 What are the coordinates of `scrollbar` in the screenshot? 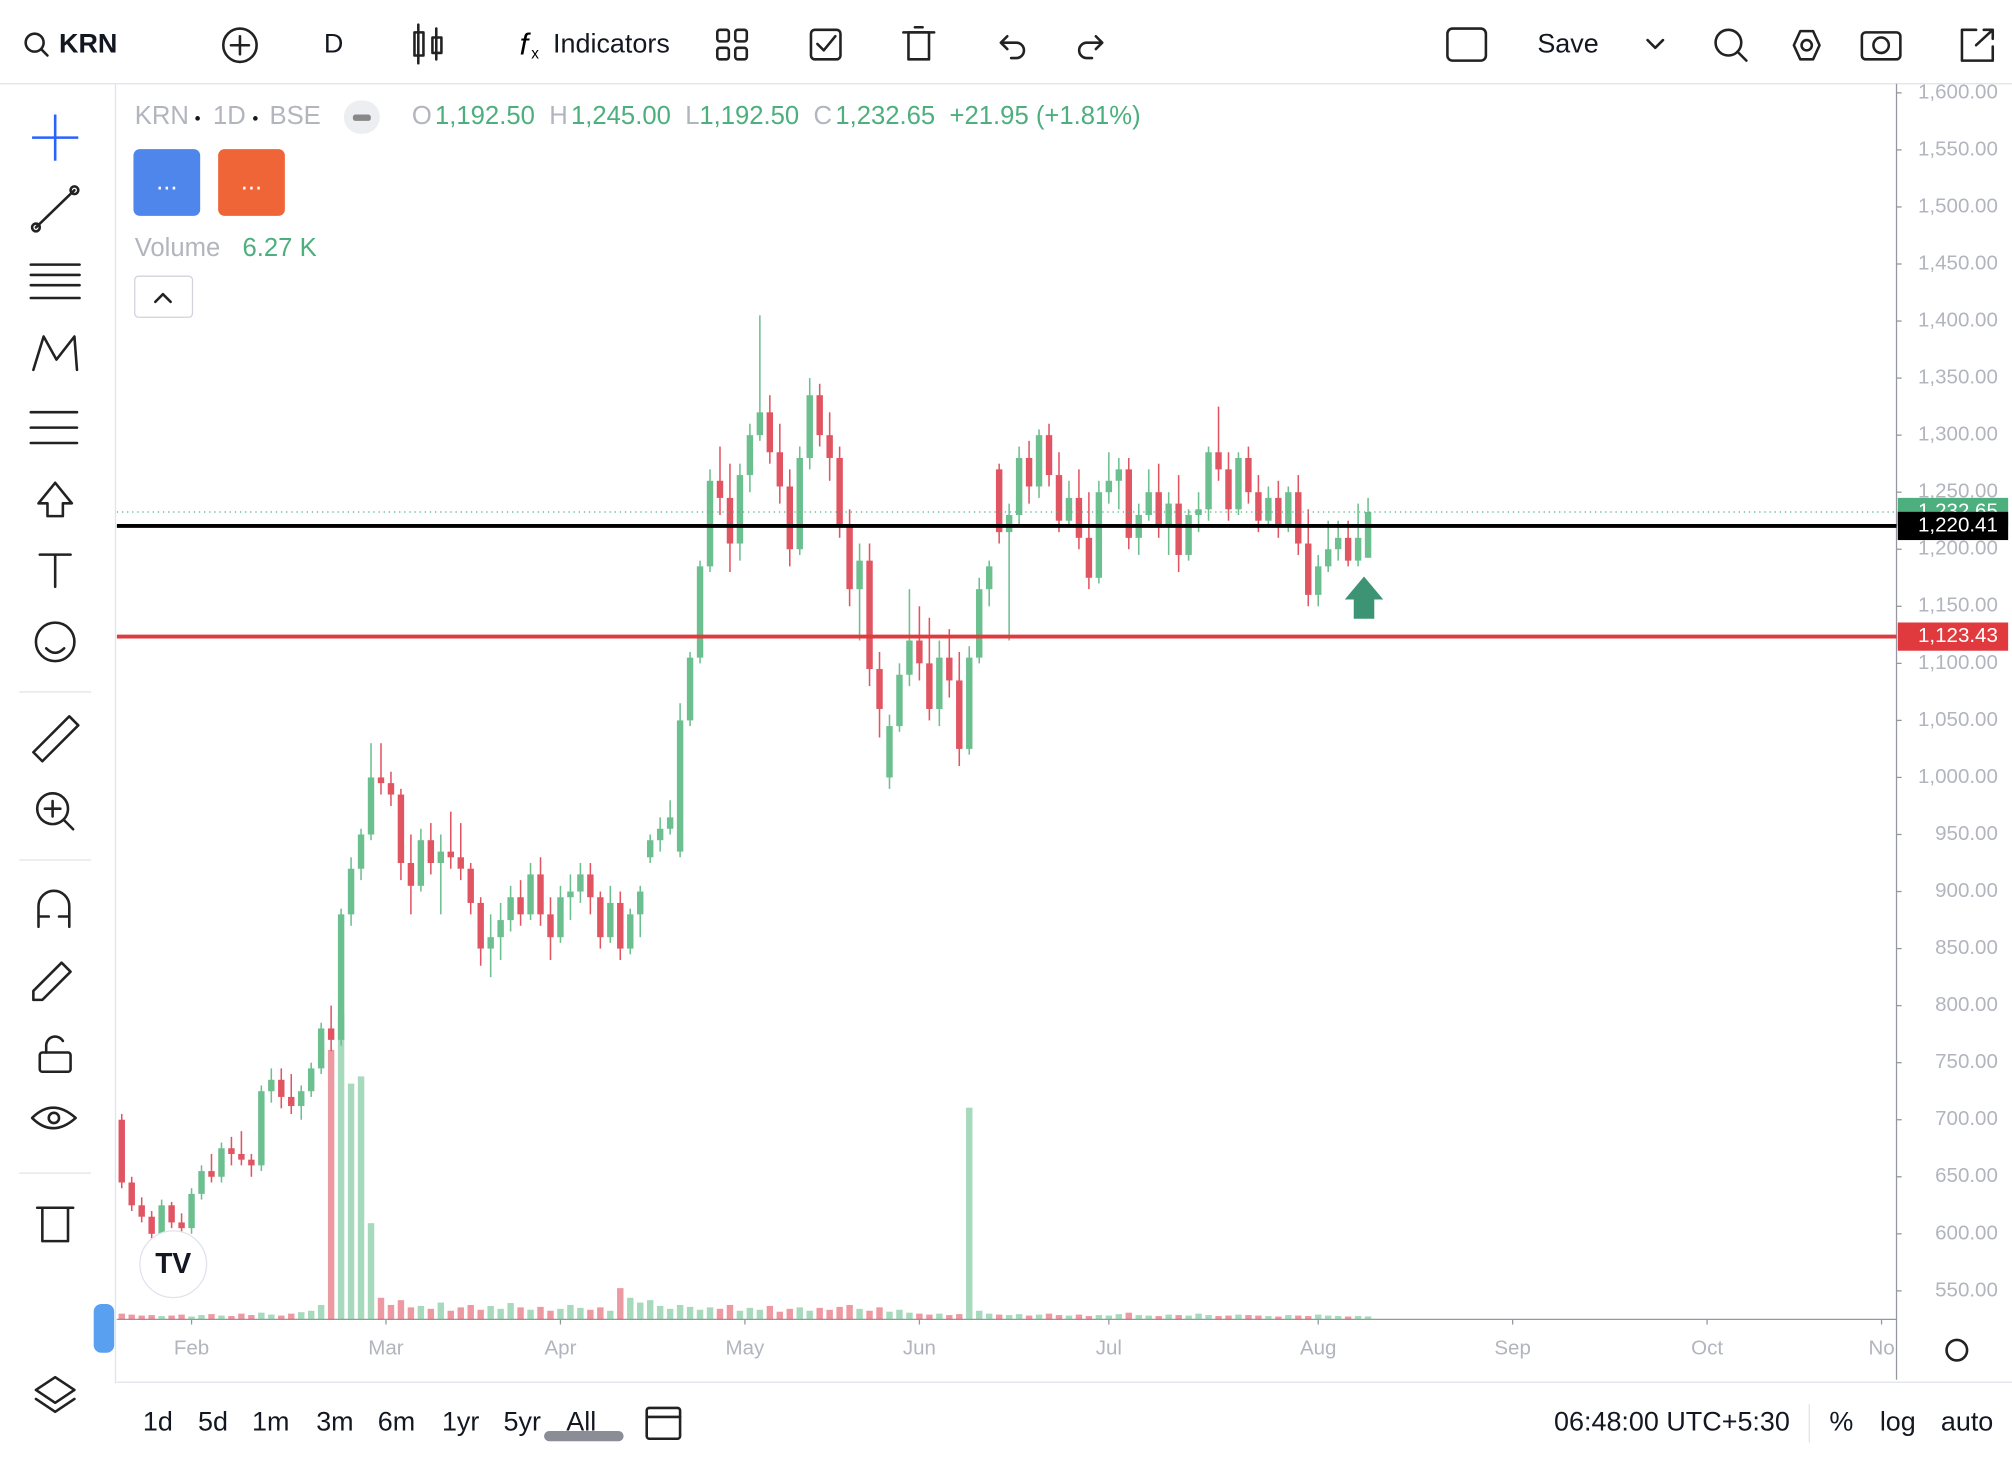 It's located at (584, 1436).